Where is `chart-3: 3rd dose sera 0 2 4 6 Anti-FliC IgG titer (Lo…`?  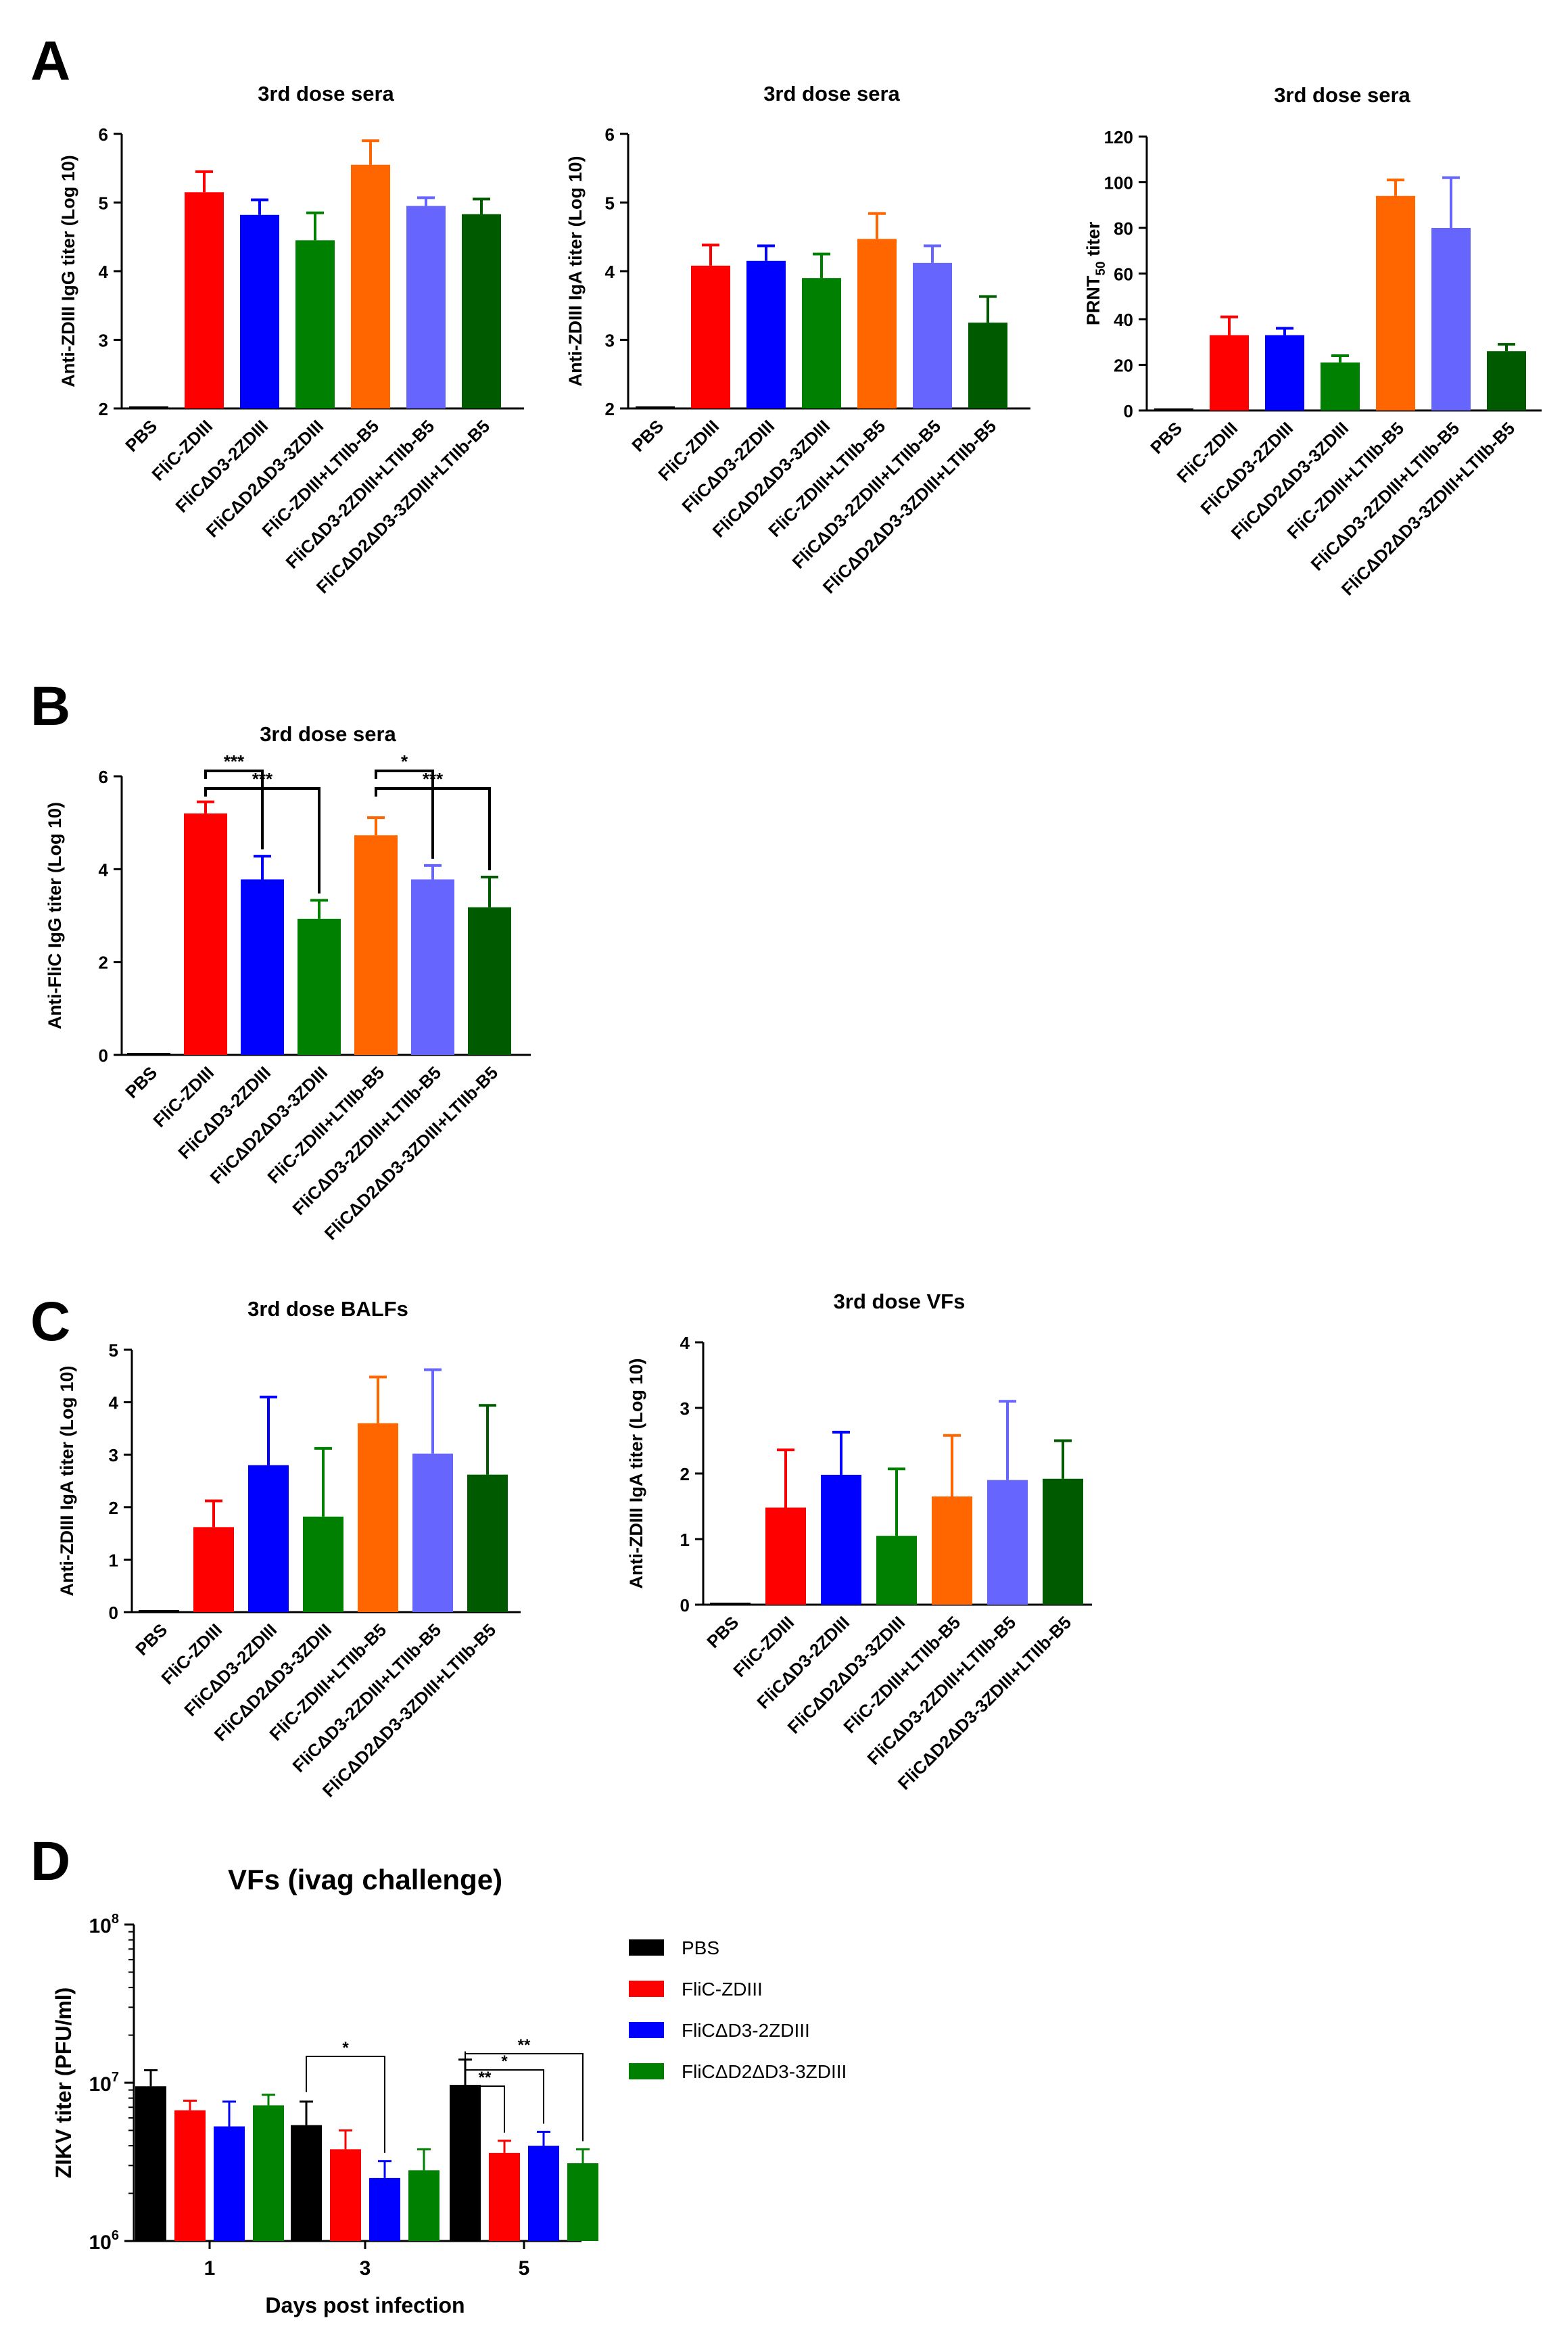
chart-3: 3rd dose sera 0 2 4 6 Anti-FliC IgG titer (Lo… is located at coordinates (288, 983).